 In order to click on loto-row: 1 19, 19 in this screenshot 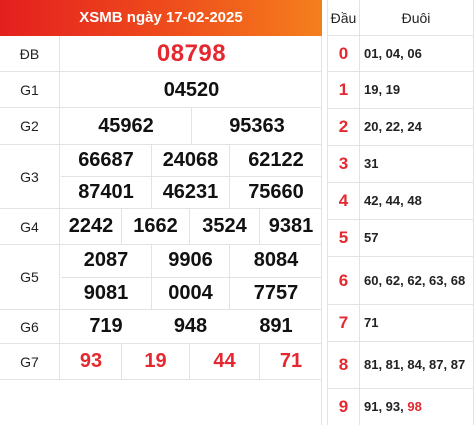, I will do `click(400, 90)`.